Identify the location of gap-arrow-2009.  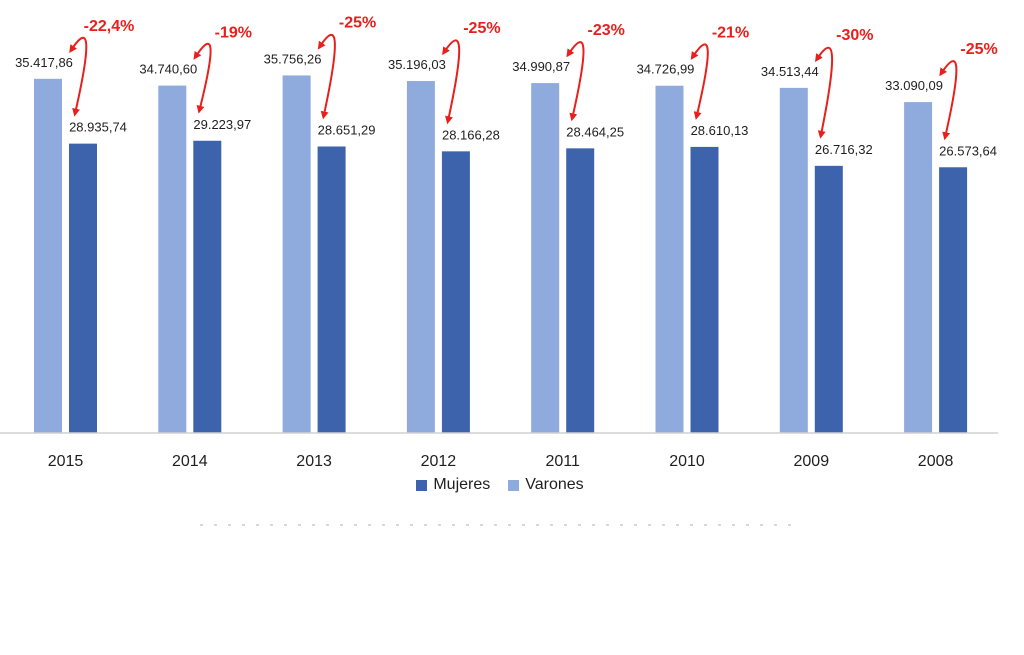
(824, 92).